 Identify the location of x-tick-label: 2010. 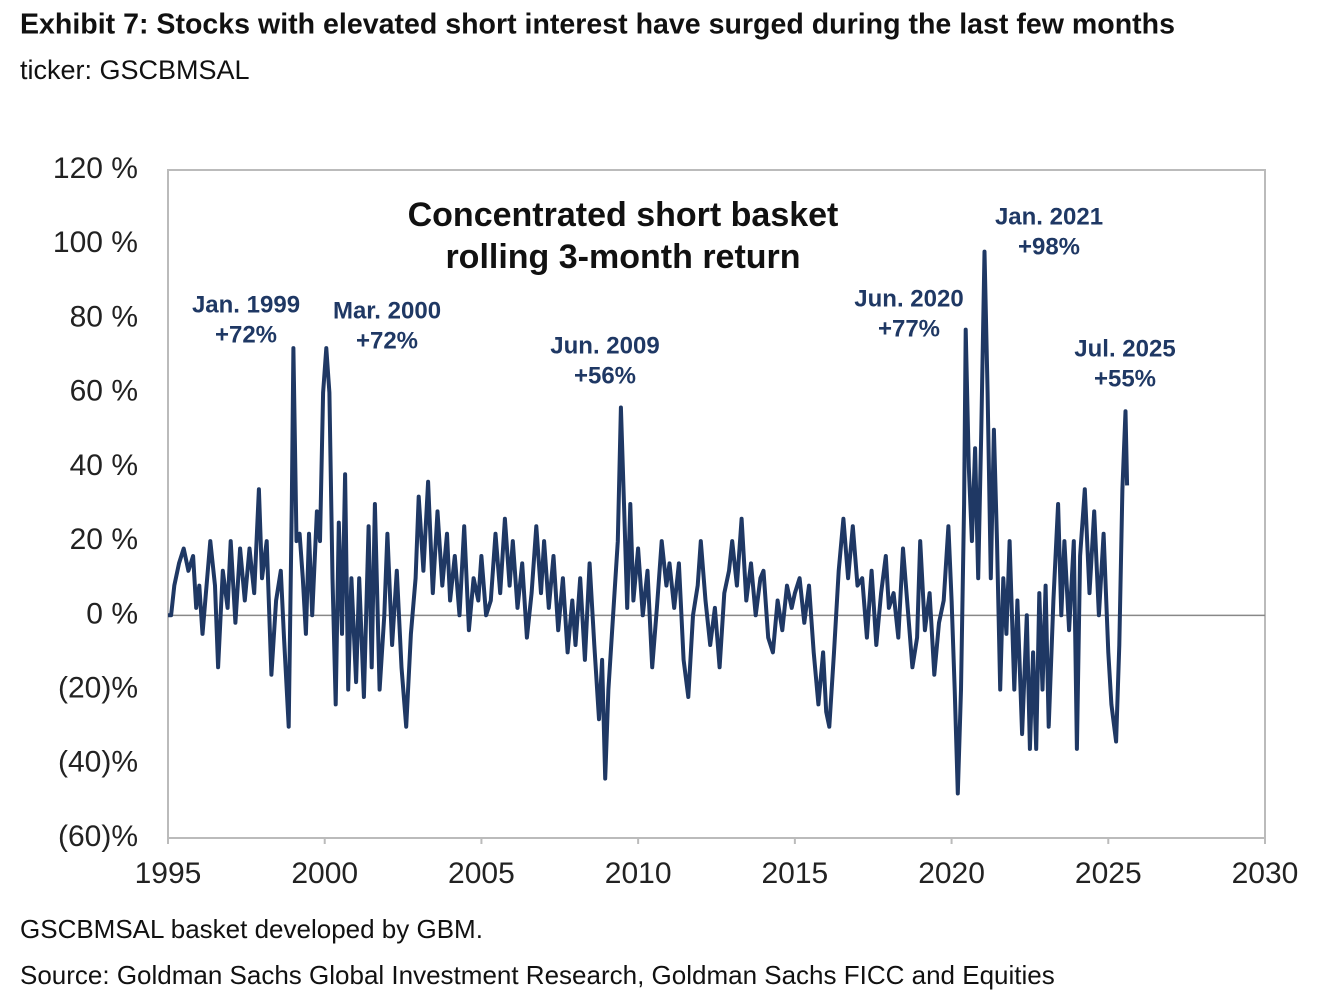
(638, 873).